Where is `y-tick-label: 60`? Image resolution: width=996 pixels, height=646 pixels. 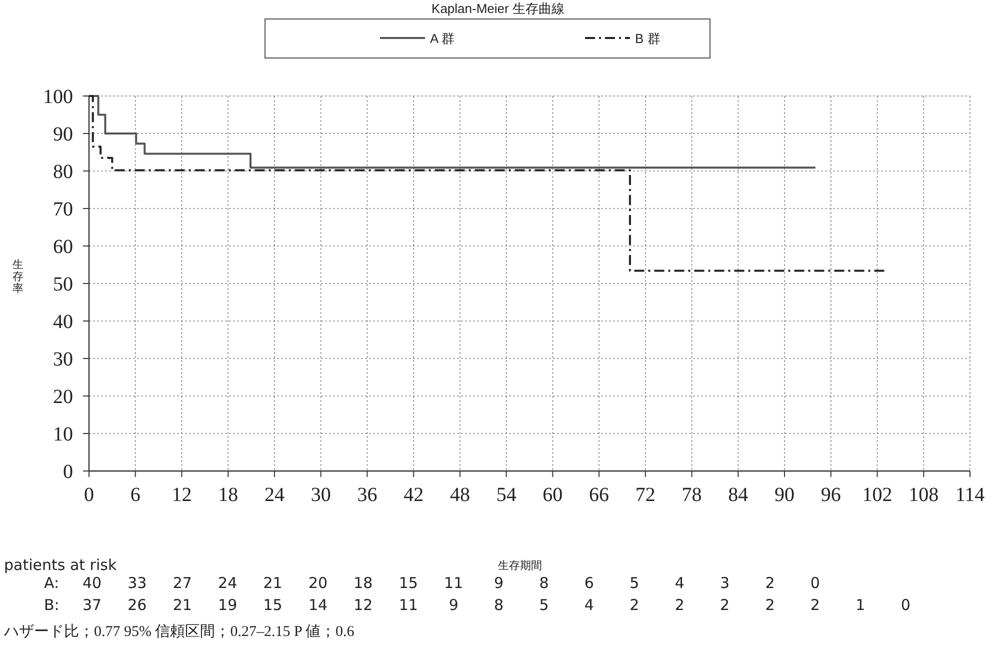
y-tick-label: 60 is located at coordinates (63, 247).